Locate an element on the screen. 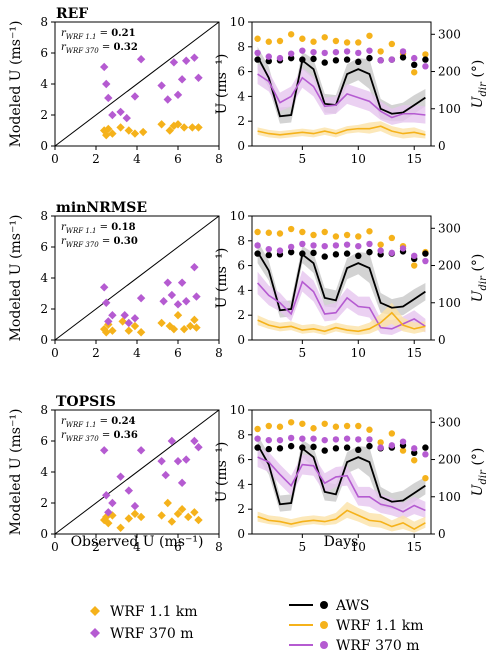 The height and width of the screenshot is (656, 500). wrf370-speed-line is located at coordinates (341, 305).